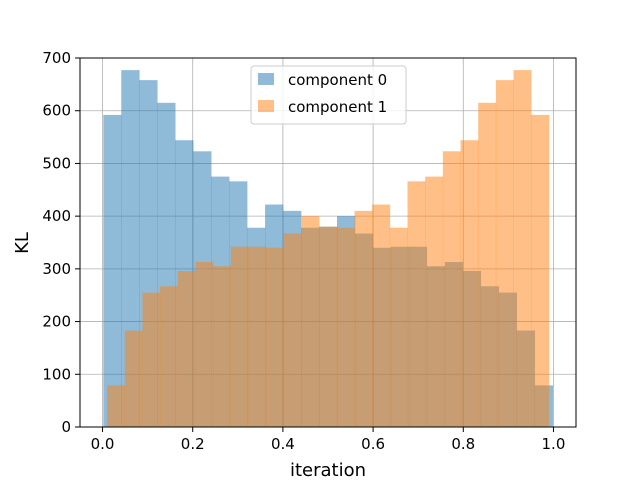 The height and width of the screenshot is (480, 640). I want to click on y-tick-label: 200, so click(56, 322).